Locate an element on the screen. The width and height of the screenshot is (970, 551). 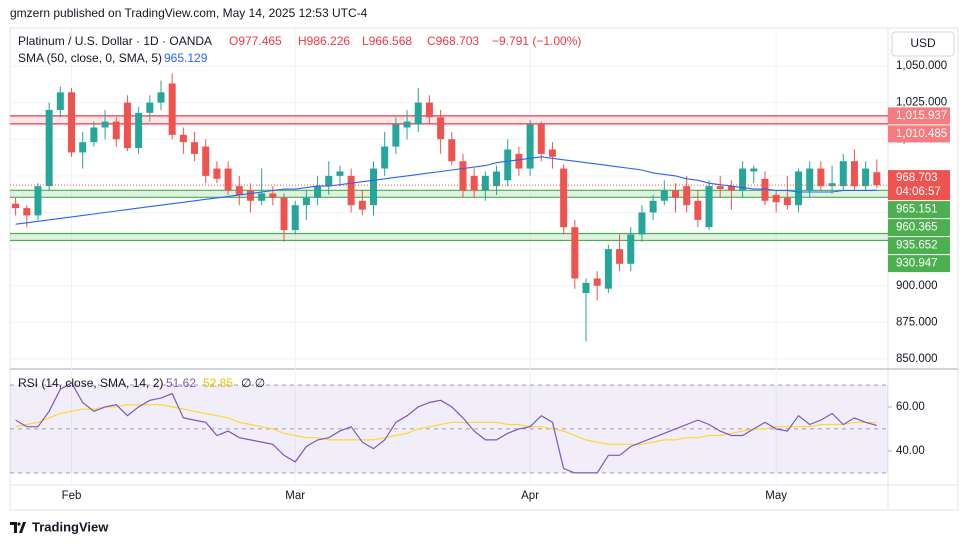
legend-close: C968.703 is located at coordinates (453, 41).